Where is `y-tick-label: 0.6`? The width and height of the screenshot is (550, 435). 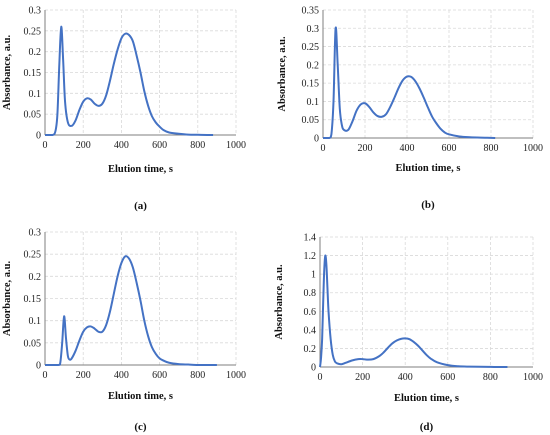
y-tick-label: 0.6 is located at coordinates (310, 312).